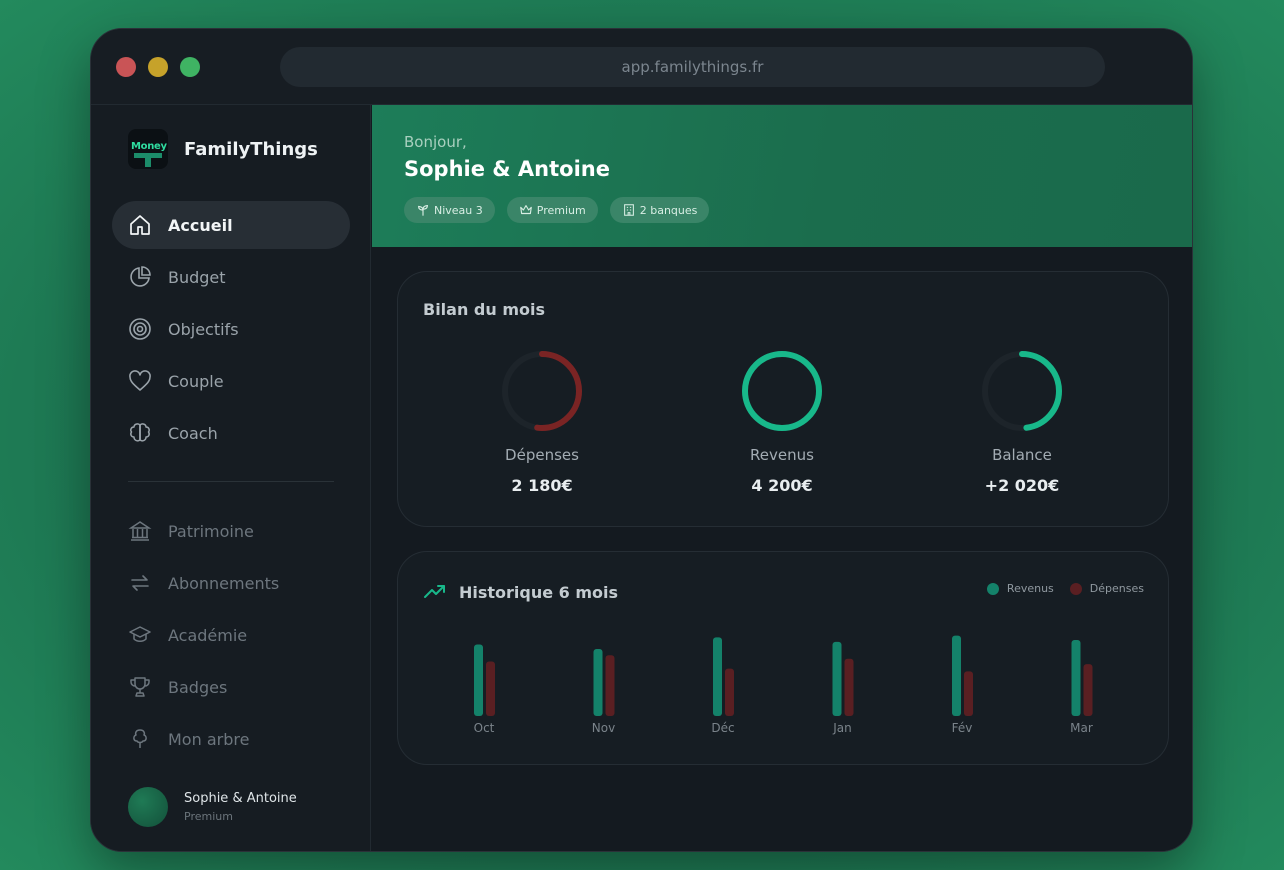 Image resolution: width=1284 pixels, height=870 pixels. What do you see at coordinates (231, 481) in the screenshot?
I see `nav-divider` at bounding box center [231, 481].